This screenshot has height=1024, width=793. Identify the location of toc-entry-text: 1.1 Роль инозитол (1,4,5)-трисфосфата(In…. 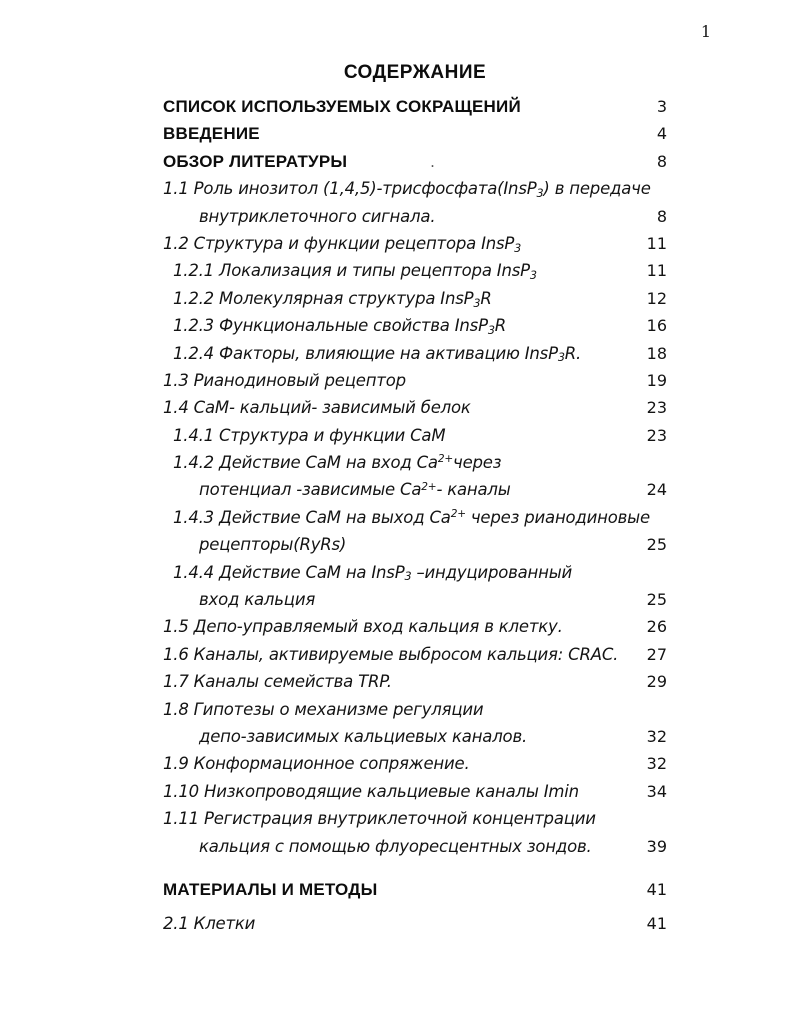
(407, 189).